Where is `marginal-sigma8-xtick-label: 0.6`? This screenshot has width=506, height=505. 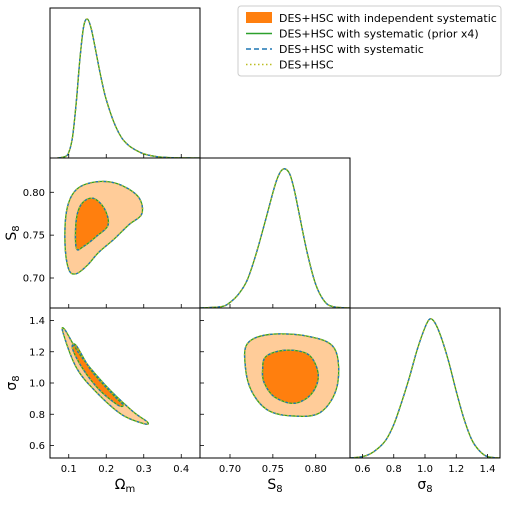
marginal-sigma8-xtick-label: 0.6 is located at coordinates (363, 469).